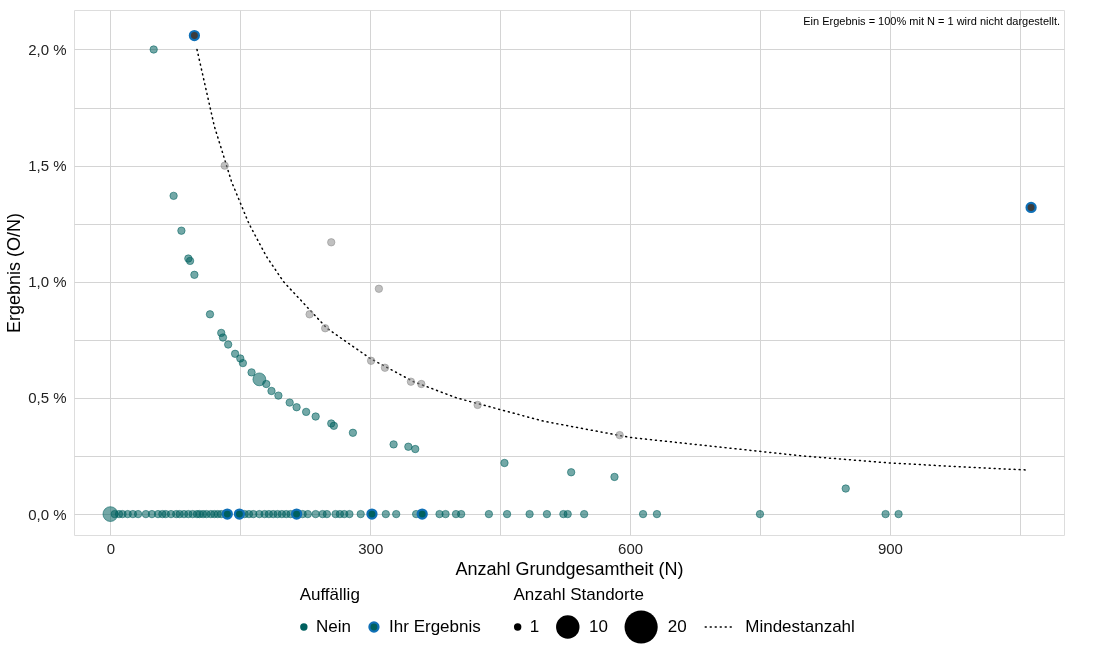  I want to click on x-axis-title: Anzahl Grundgesamtheit (N), so click(569, 568).